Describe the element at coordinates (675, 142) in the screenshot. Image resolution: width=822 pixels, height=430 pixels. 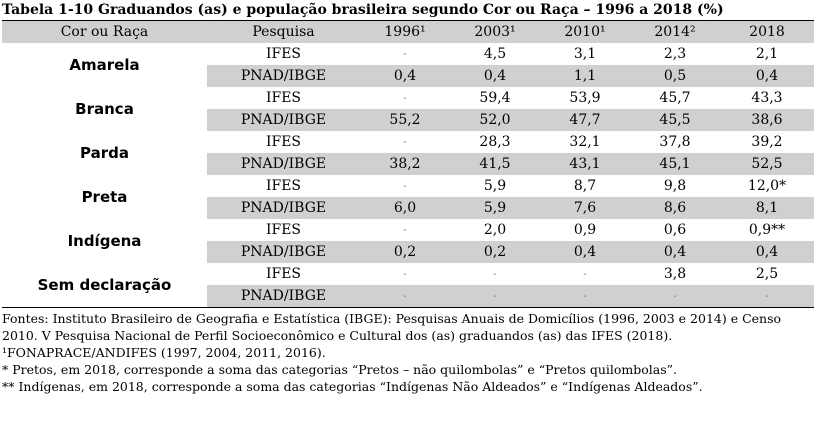
I see `value-cell: 37,8` at that location.